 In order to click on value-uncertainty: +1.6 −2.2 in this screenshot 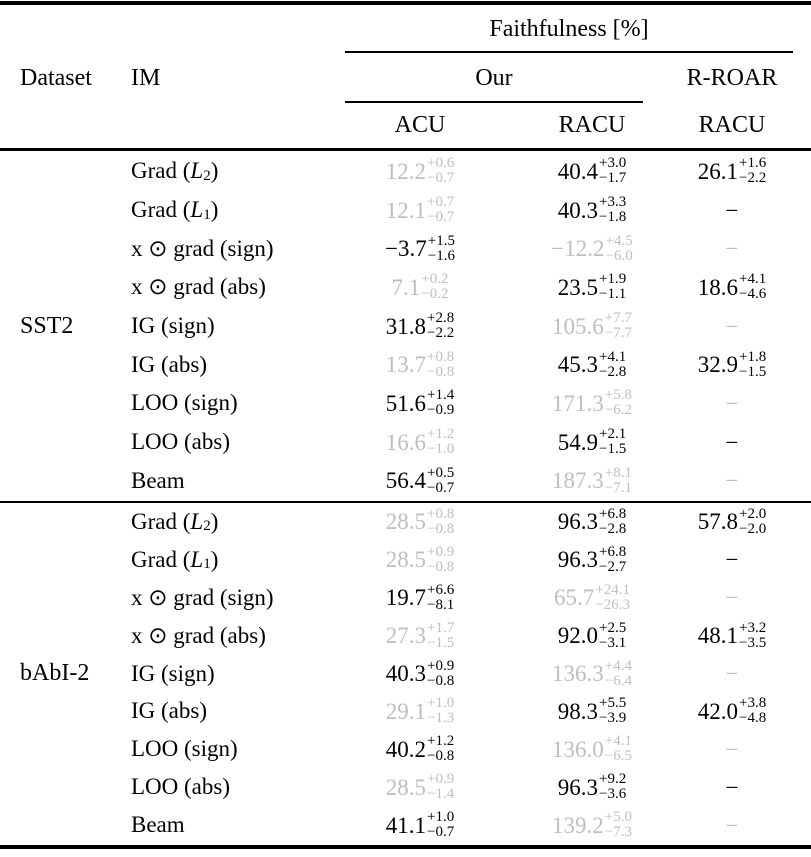, I will do `click(752, 171)`.